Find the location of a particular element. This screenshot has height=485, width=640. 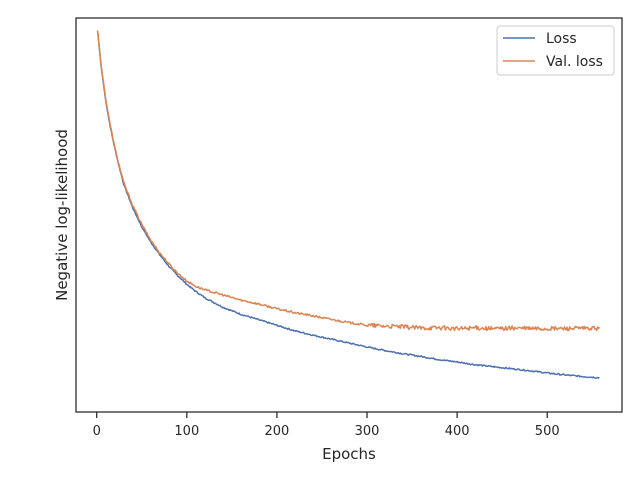

x-tick-label: 300 is located at coordinates (367, 431).